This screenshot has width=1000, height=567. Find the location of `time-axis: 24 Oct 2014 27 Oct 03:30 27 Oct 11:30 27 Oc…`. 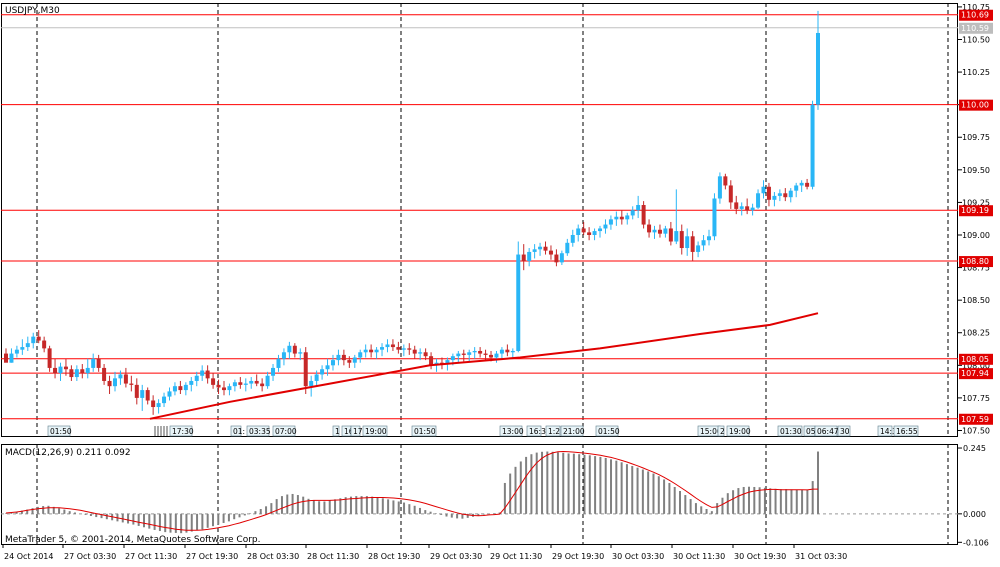

time-axis: 24 Oct 2014 27 Oct 03:30 27 Oct 11:30 27 Oc… is located at coordinates (424, 553).